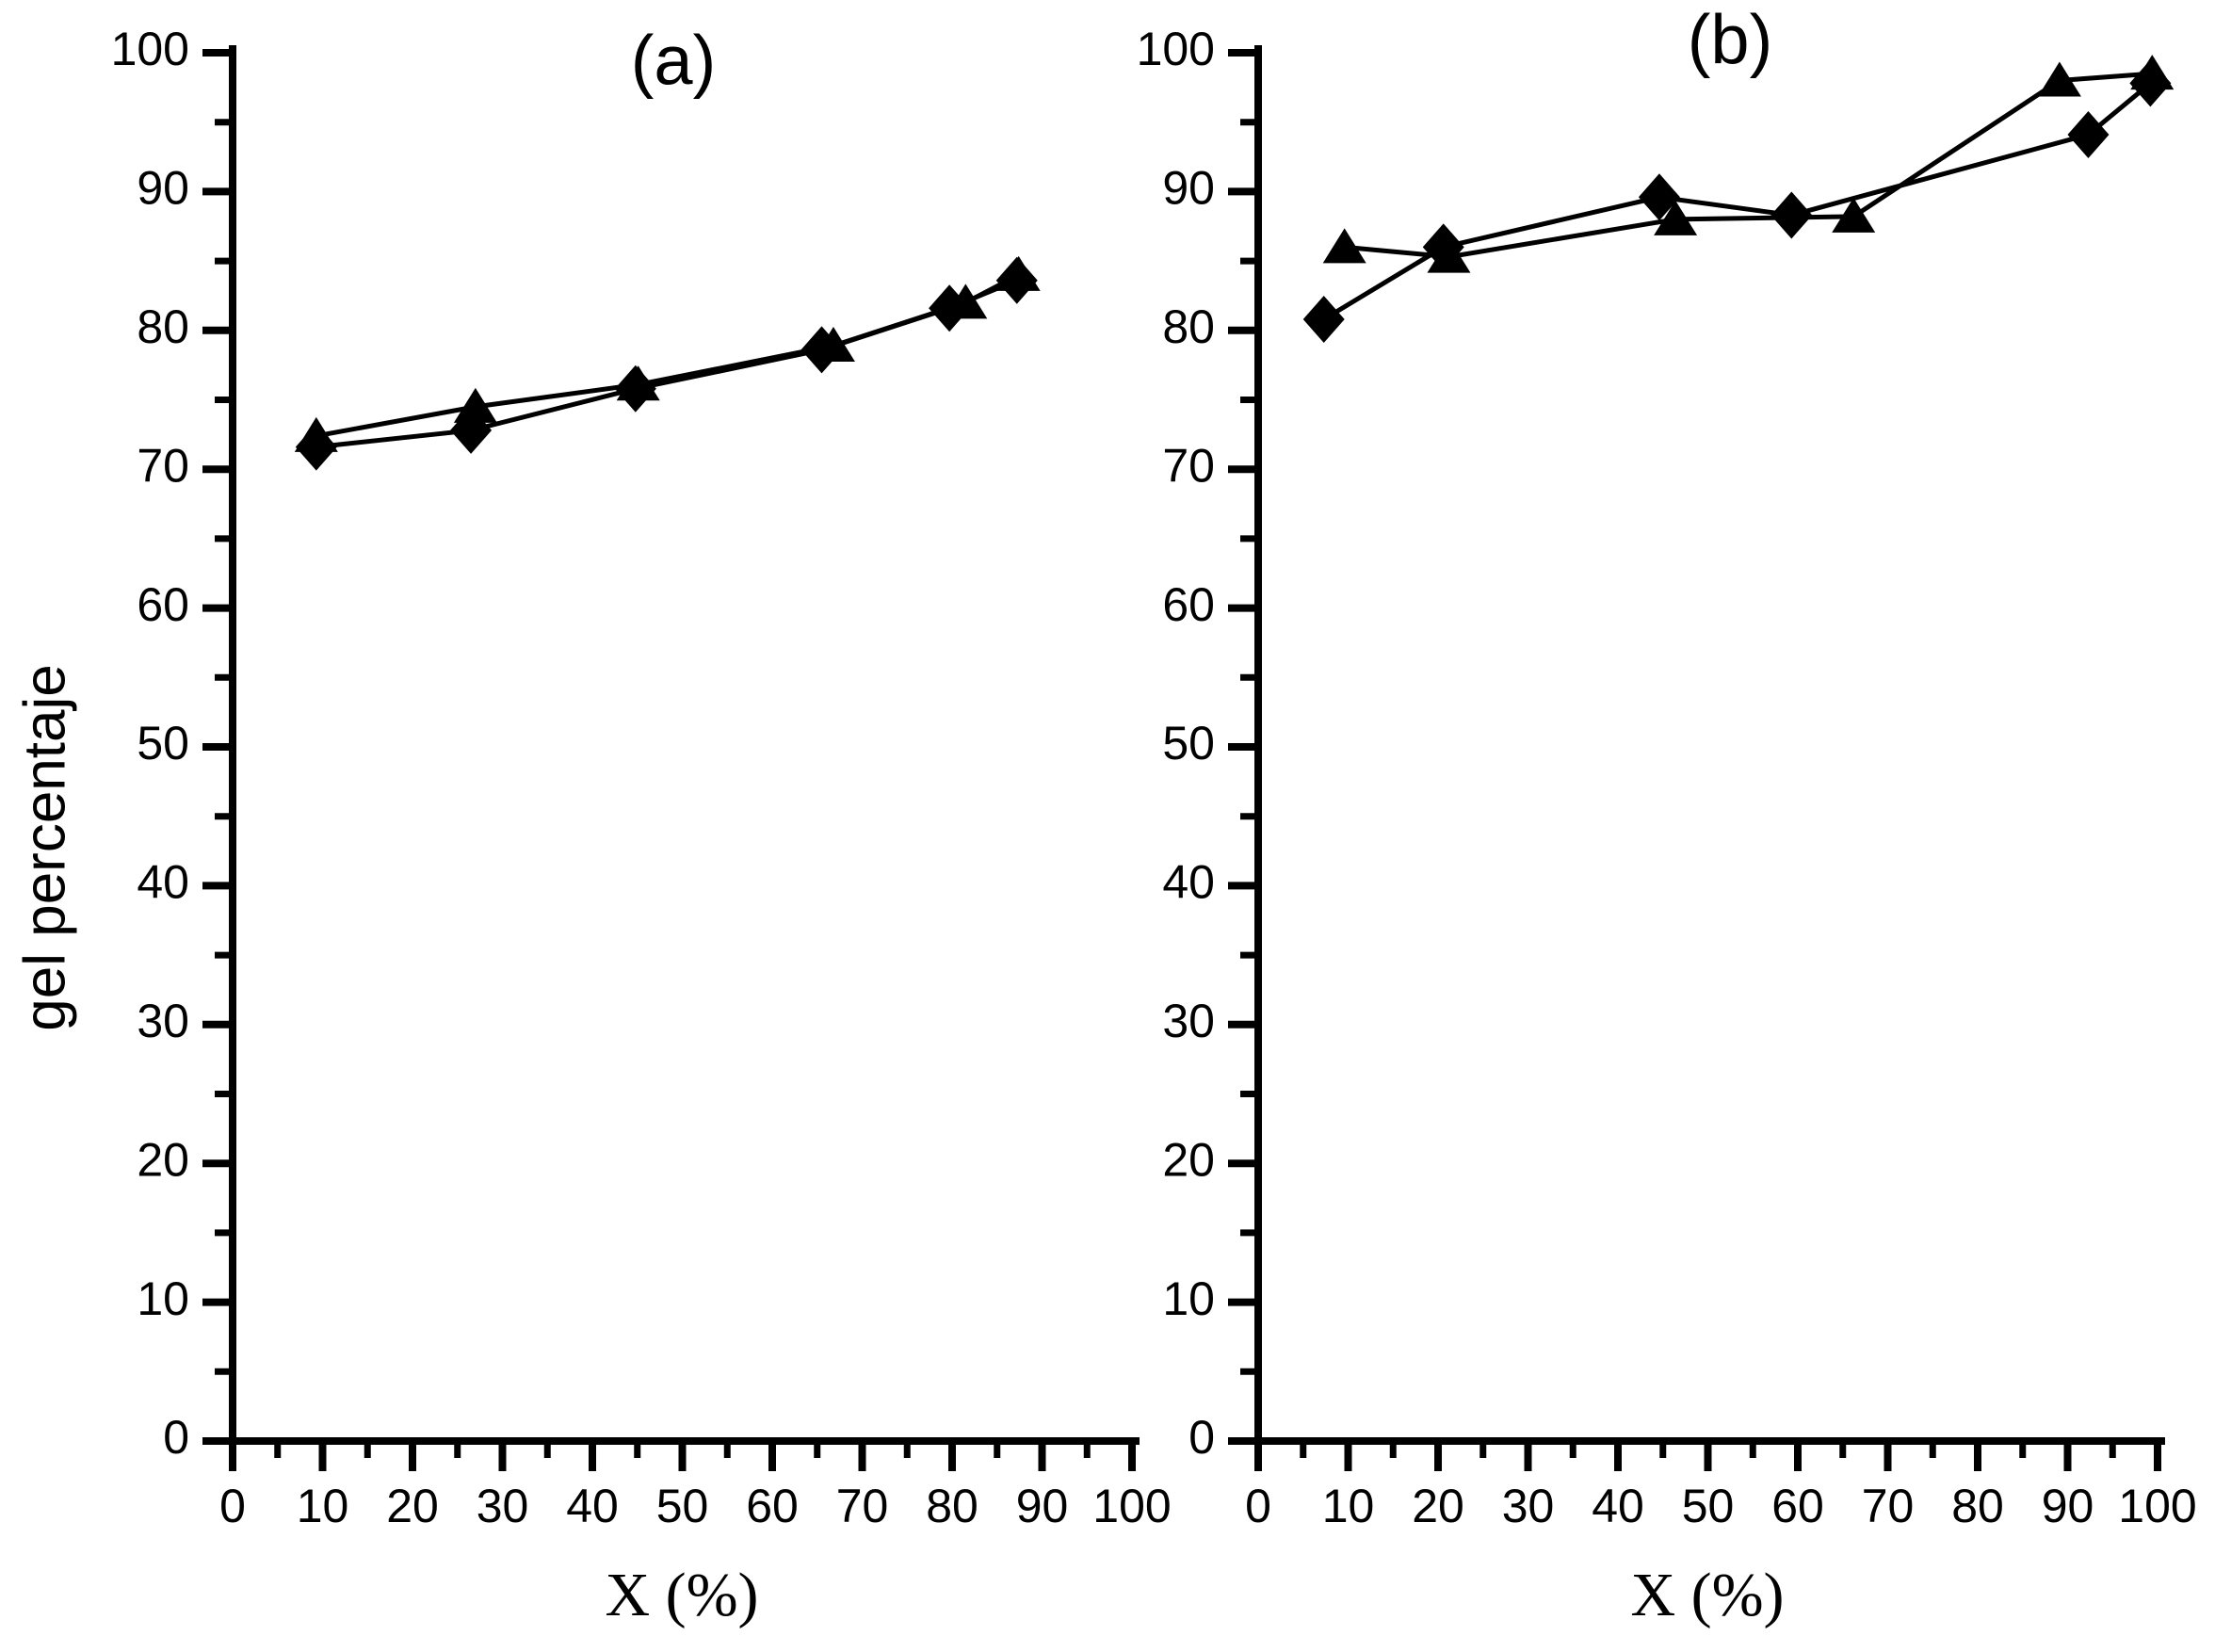 The height and width of the screenshot is (1652, 2215). I want to click on panel-title: (b), so click(1730, 40).